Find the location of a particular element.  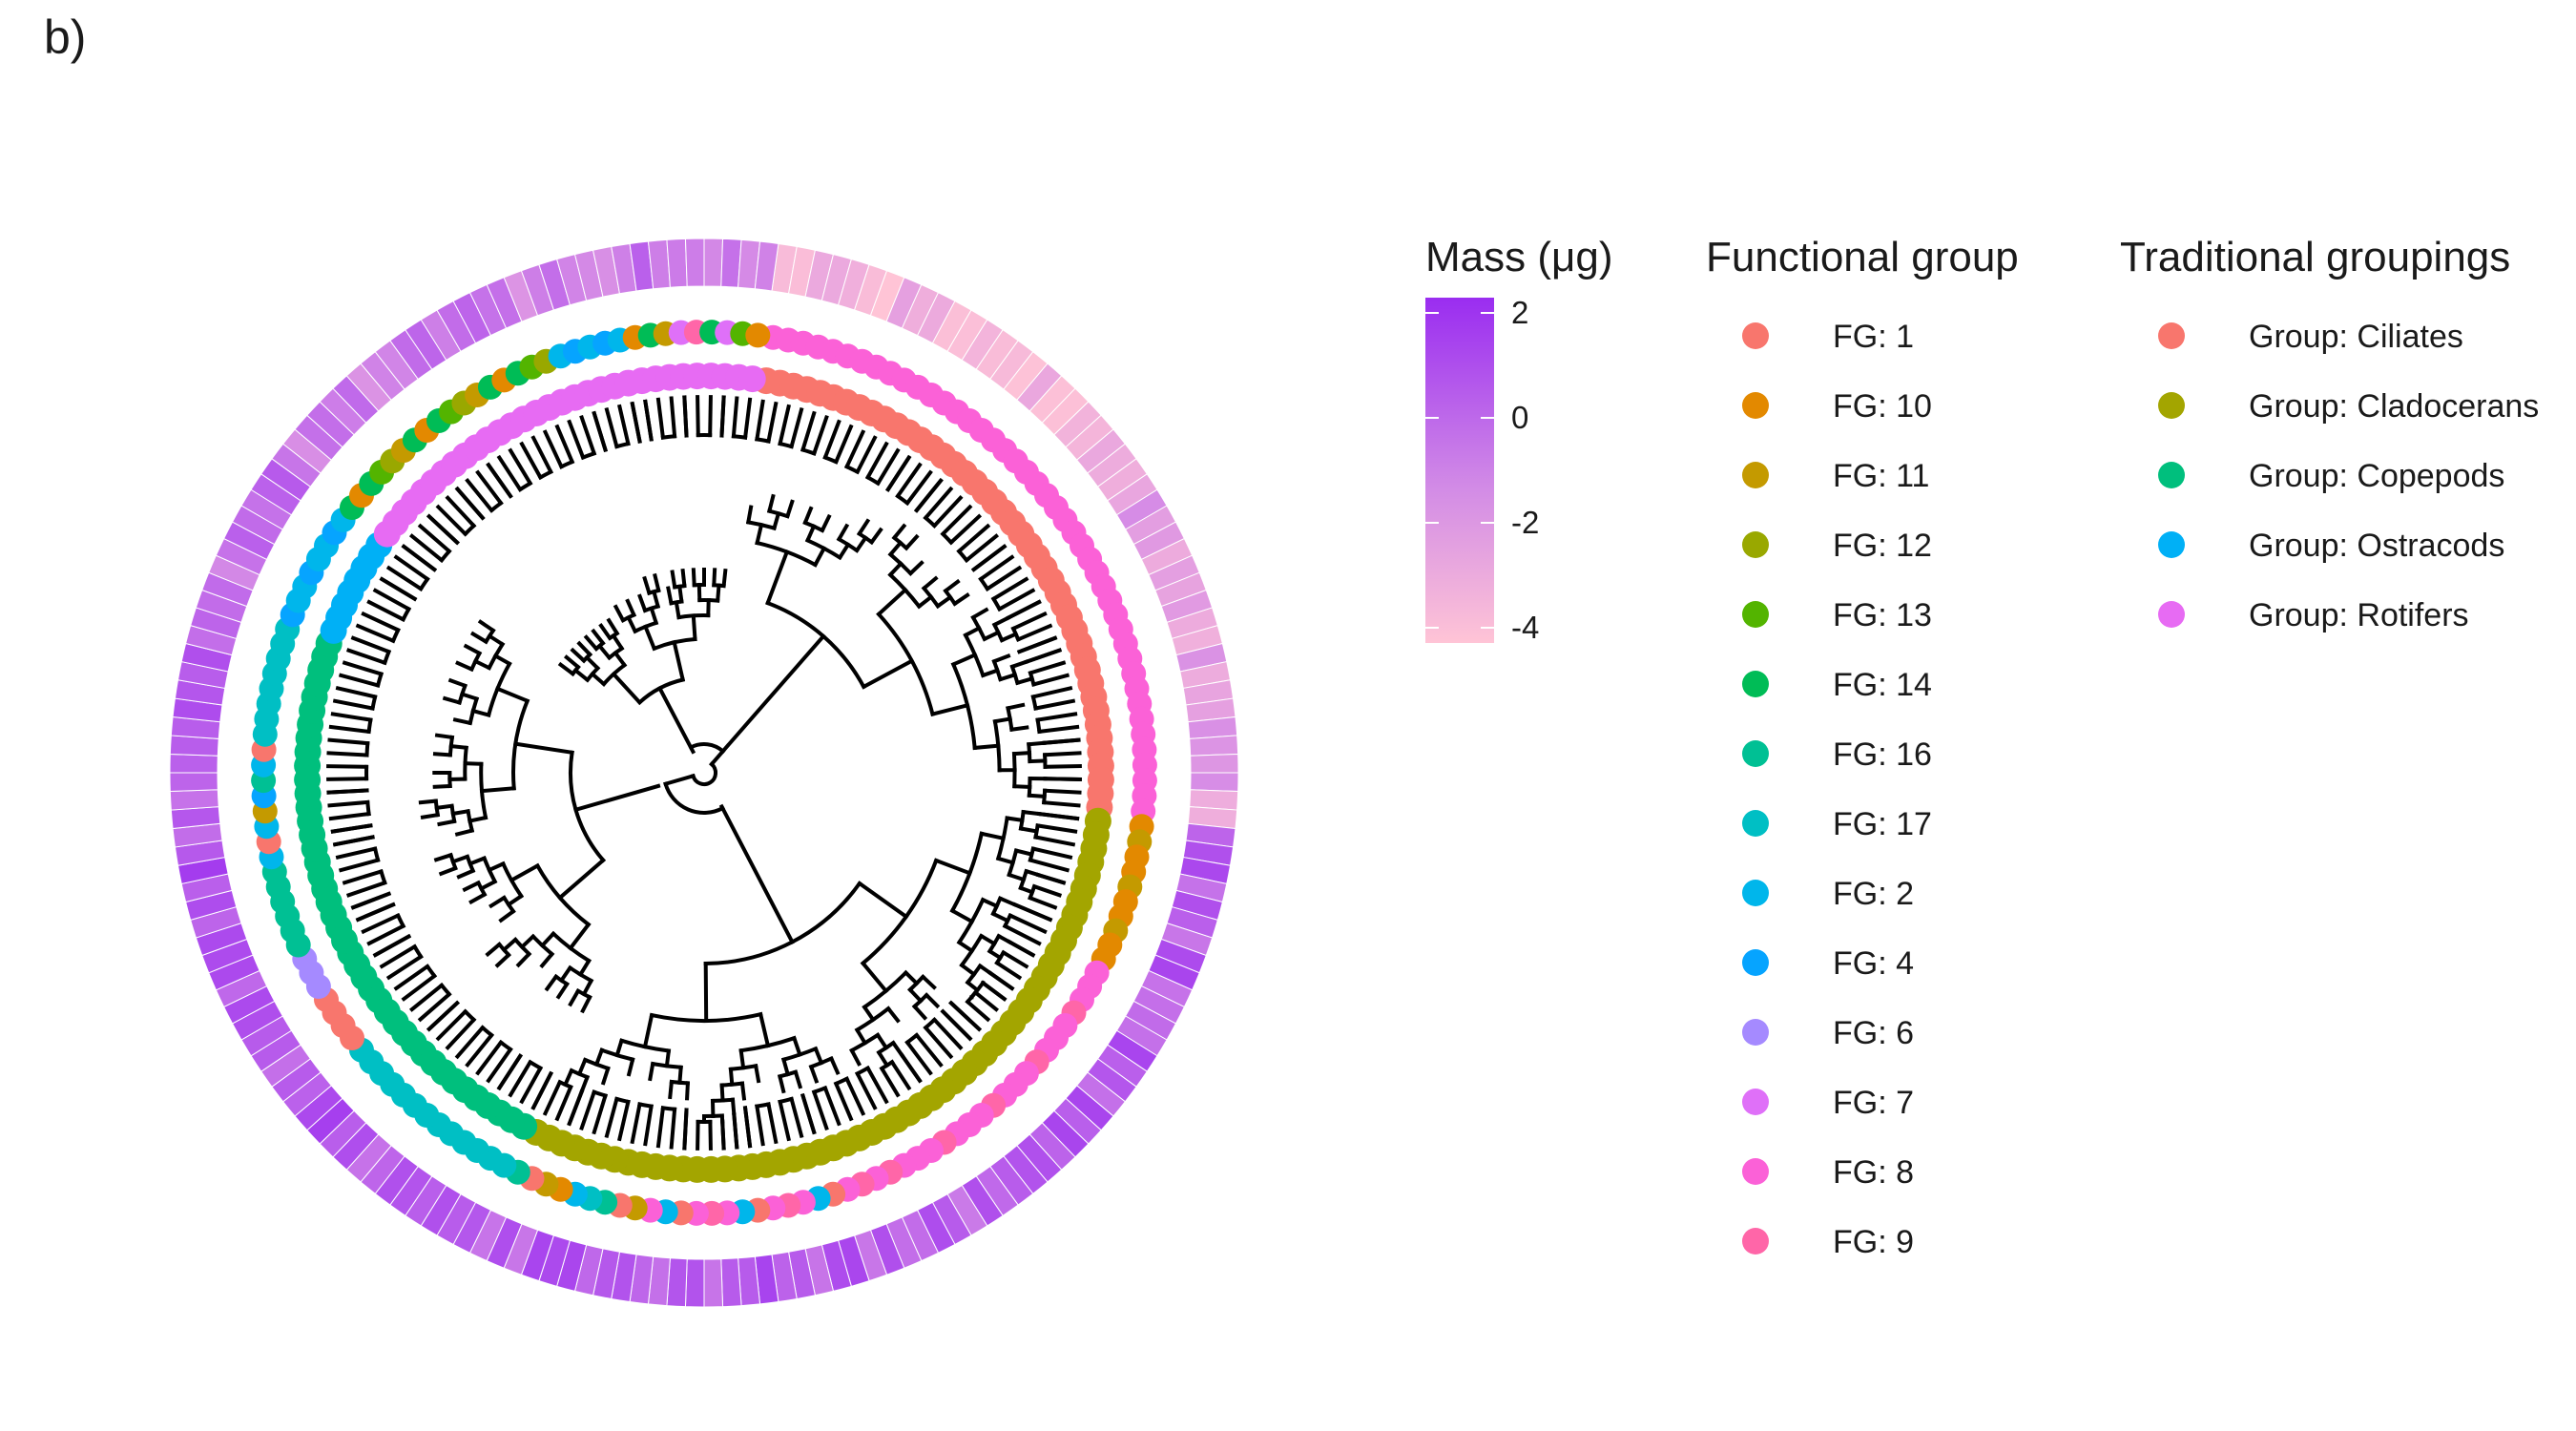

mass-tick-label: 0 is located at coordinates (1520, 418).